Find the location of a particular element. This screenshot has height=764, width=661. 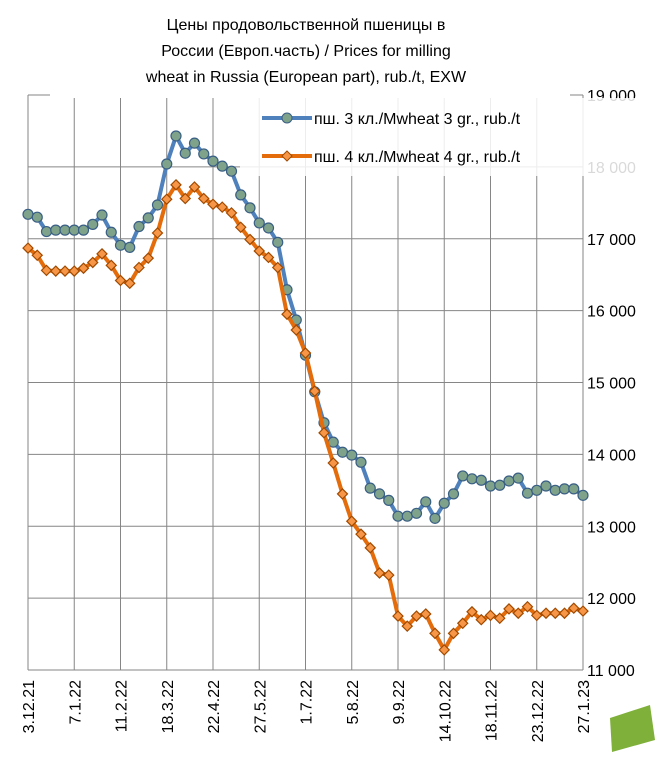

x-tick-label: 7.1.22 is located at coordinates (75, 702).